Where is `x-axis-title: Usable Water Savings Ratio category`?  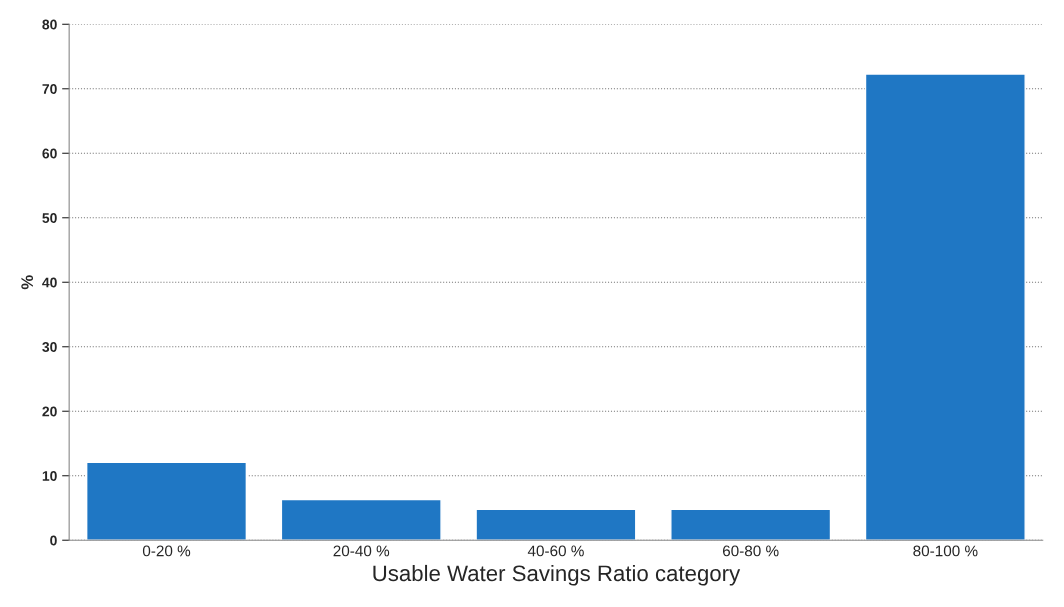 x-axis-title: Usable Water Savings Ratio category is located at coordinates (557, 575).